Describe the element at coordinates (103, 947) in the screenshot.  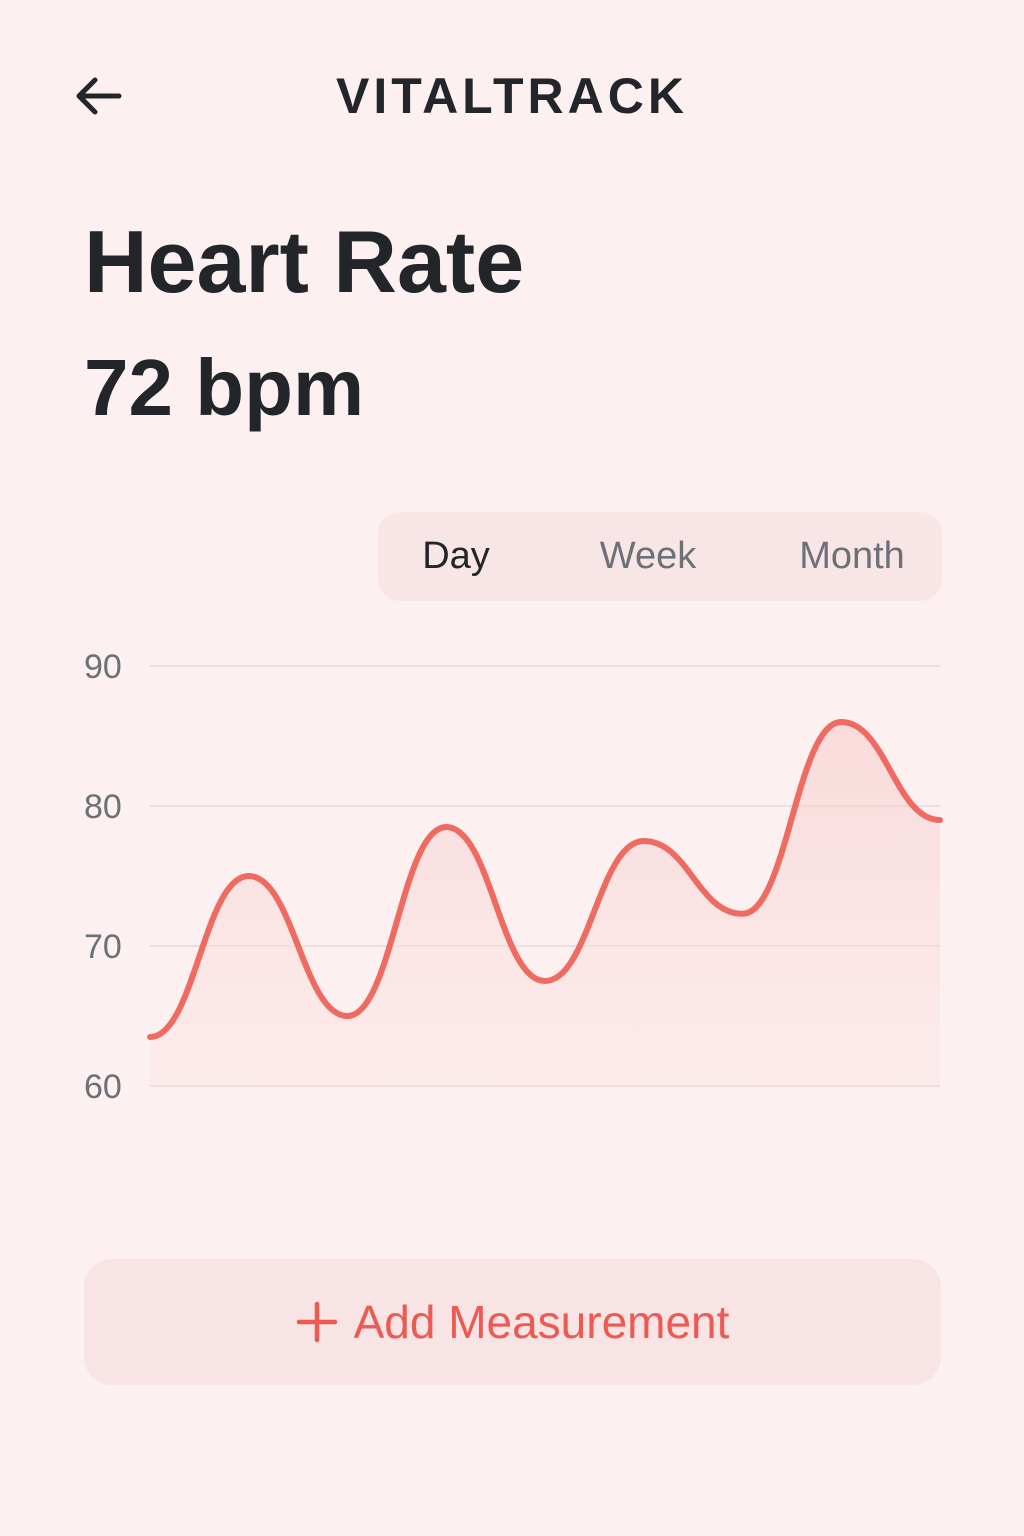
I see `y-tick-label: 70` at that location.